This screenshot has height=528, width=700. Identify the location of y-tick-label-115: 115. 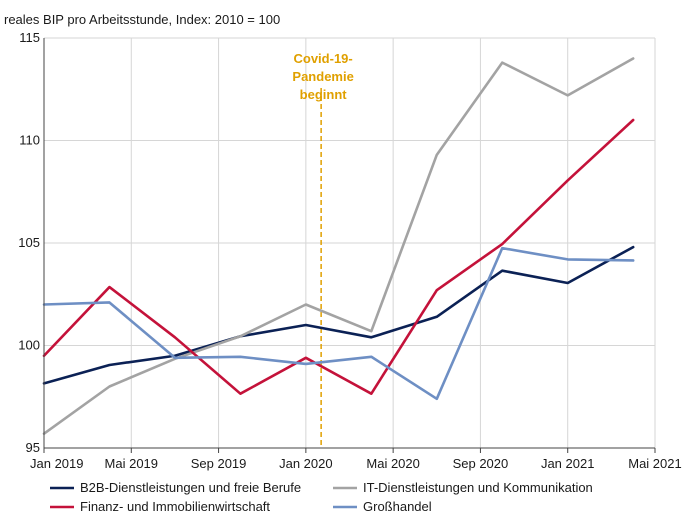
(29, 37).